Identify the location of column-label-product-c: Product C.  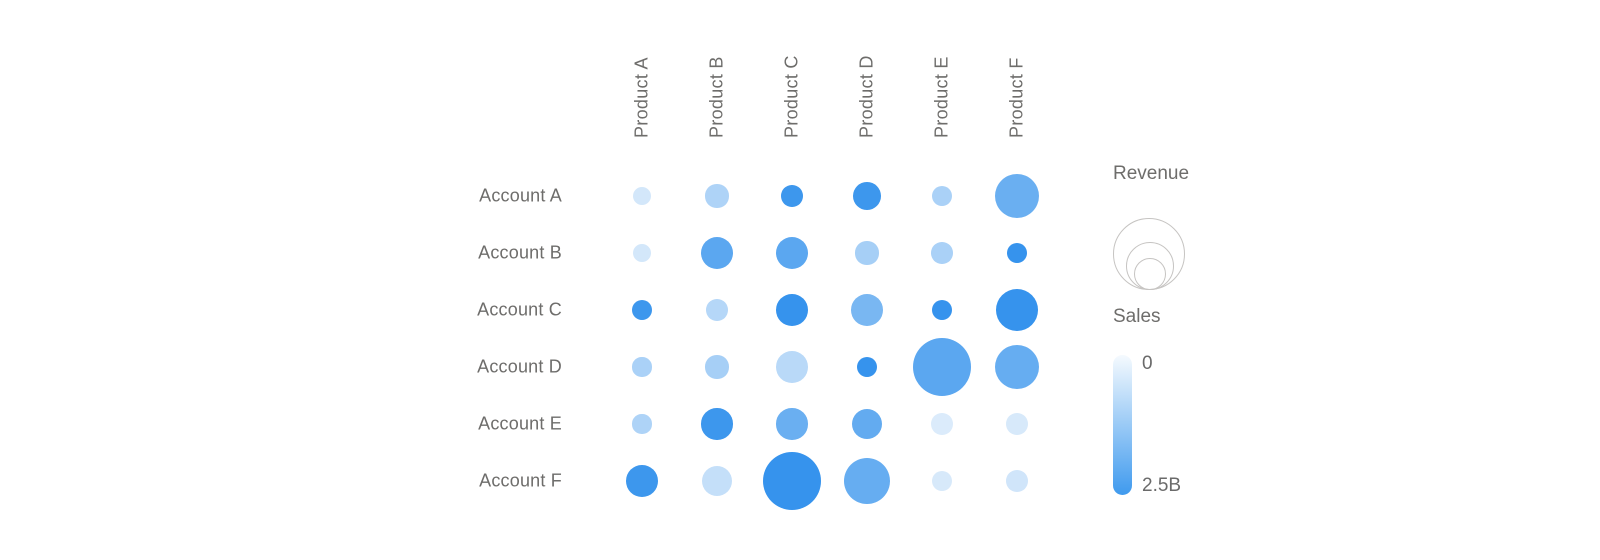
(791, 96).